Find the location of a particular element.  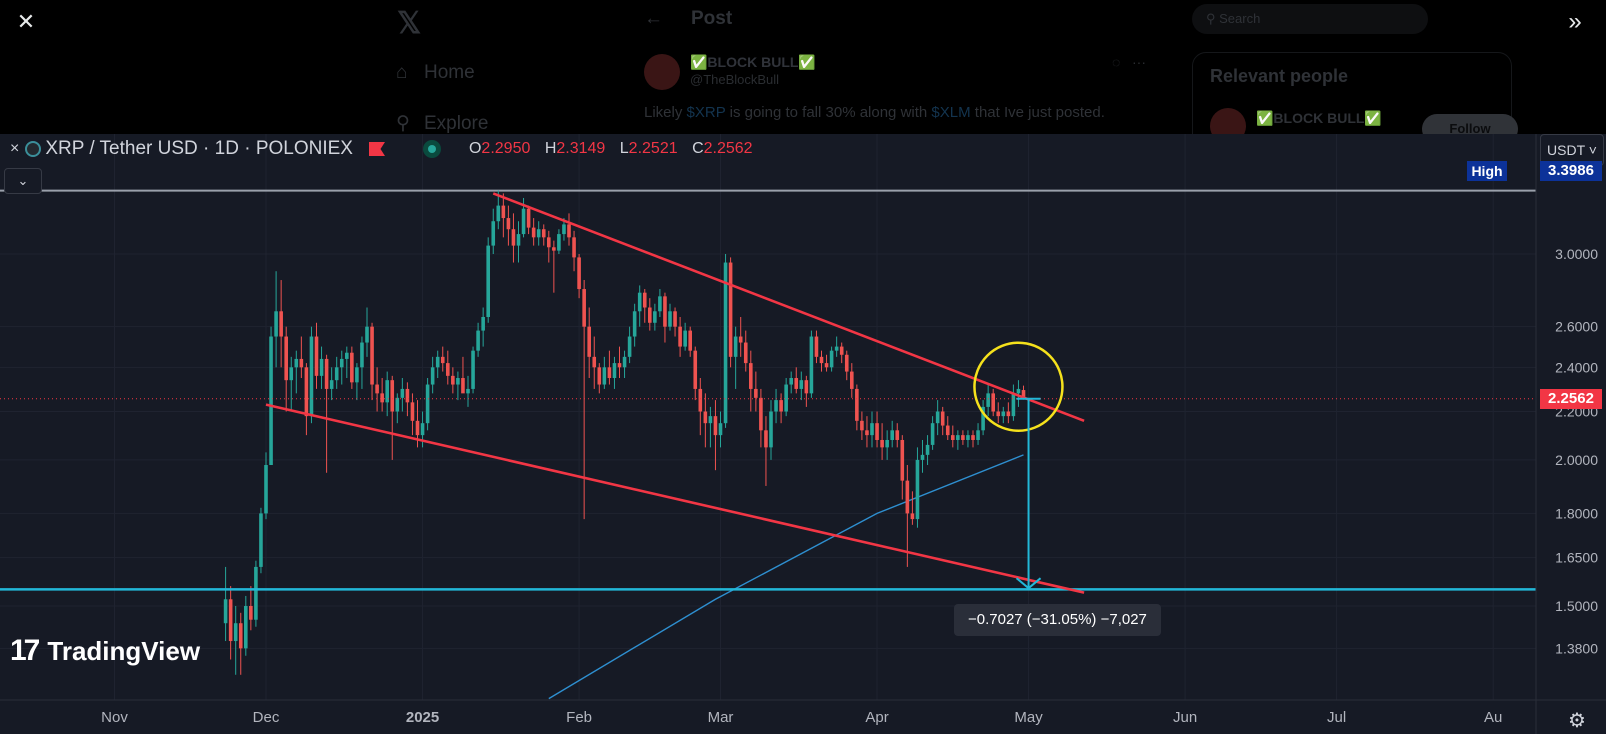

grok-icon: ◌ is located at coordinates (1116, 62).